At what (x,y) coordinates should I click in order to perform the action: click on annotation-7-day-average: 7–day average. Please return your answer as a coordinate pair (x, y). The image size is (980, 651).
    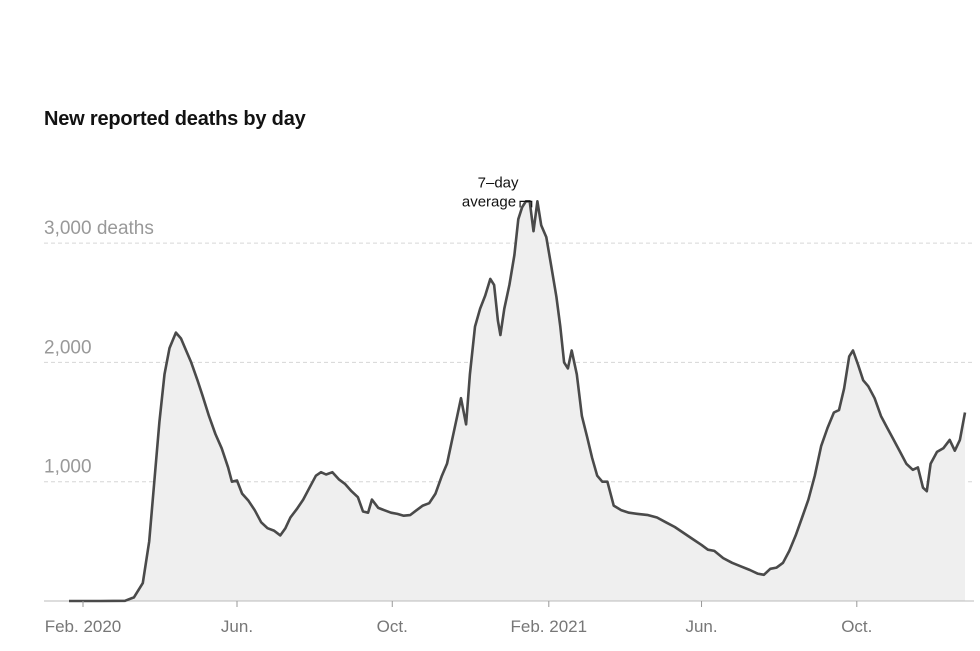
    Looking at the image, I should click on (497, 192).